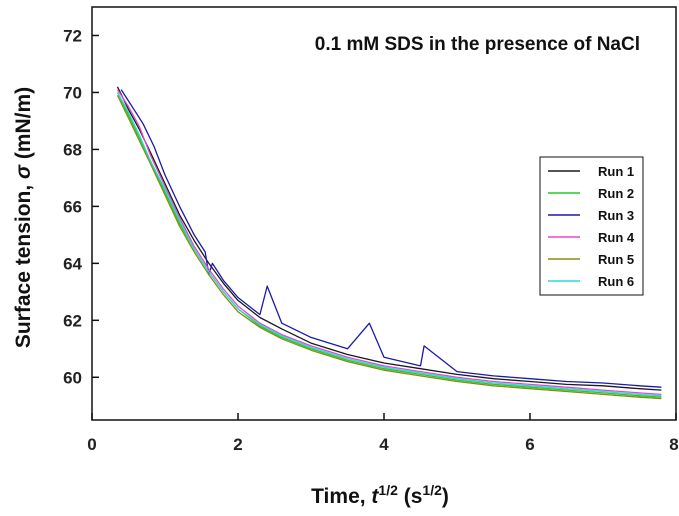 Image resolution: width=679 pixels, height=516 pixels. What do you see at coordinates (23, 126) in the screenshot?
I see `y-axis-label-unit: (mN/m)` at bounding box center [23, 126].